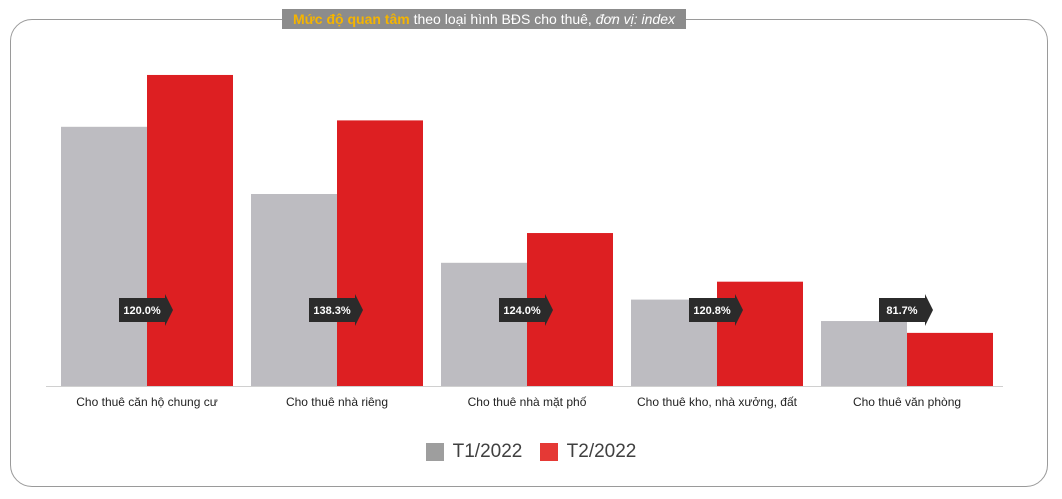 The height and width of the screenshot is (499, 1062). I want to click on legend-swatch-t2, so click(548, 452).